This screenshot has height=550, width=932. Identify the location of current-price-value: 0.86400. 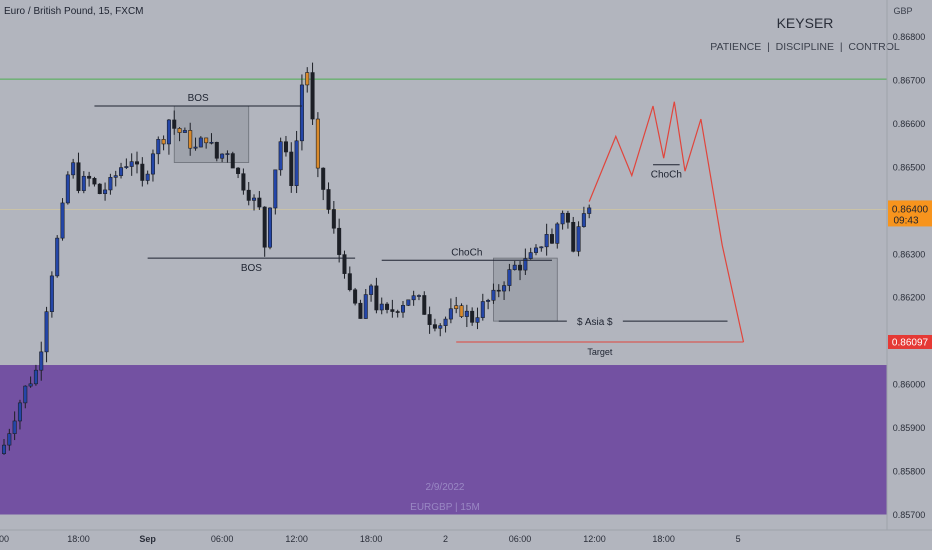
(910, 209).